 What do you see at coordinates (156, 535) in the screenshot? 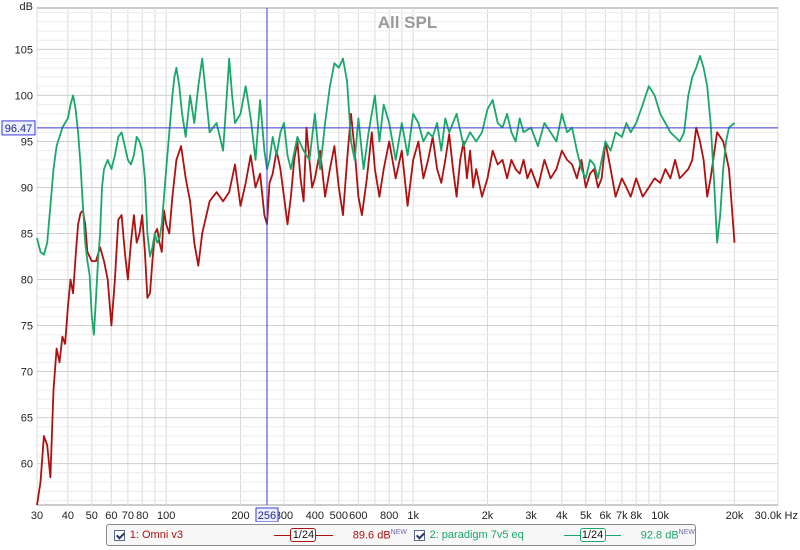
I see `series-1-name: 1: Omni v3` at bounding box center [156, 535].